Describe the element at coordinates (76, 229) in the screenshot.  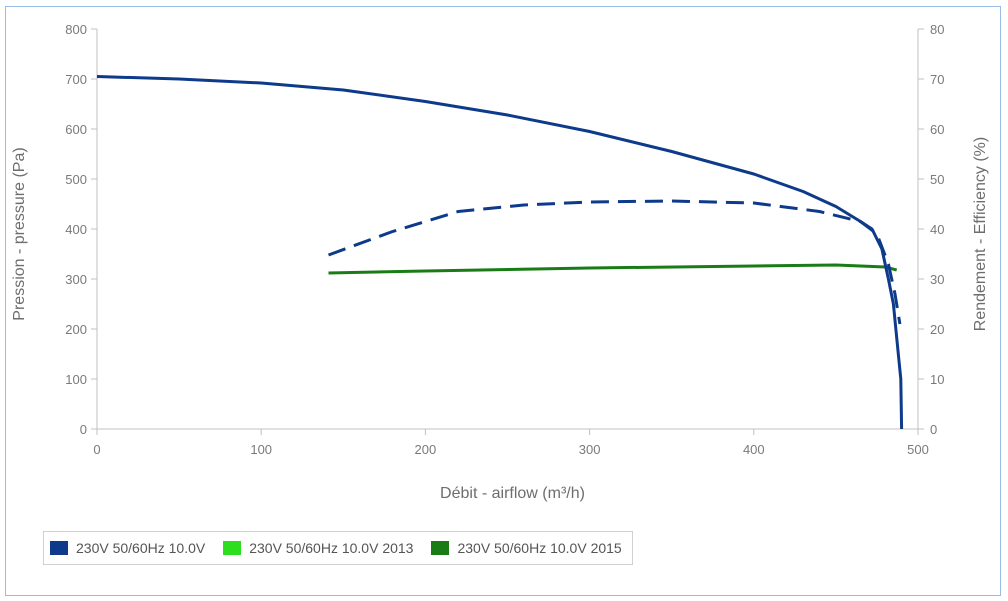
I see `y-tick-label: 400` at that location.